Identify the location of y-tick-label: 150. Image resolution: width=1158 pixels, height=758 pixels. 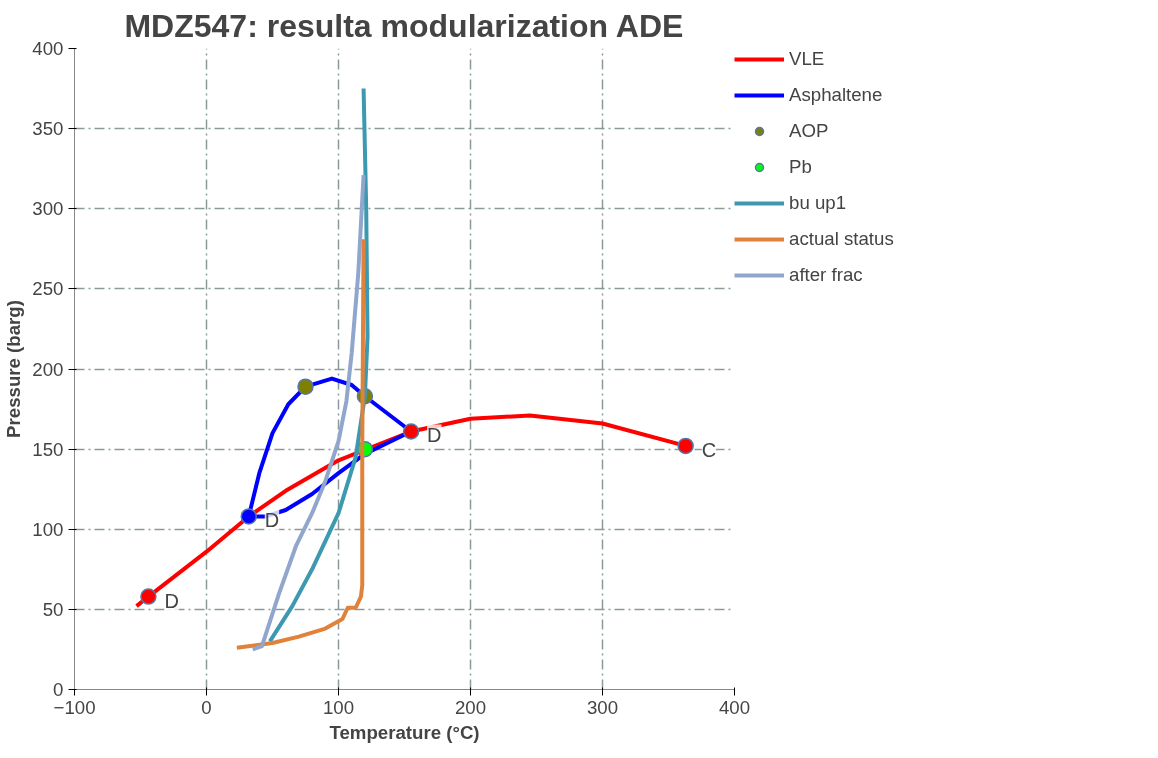
(48, 449).